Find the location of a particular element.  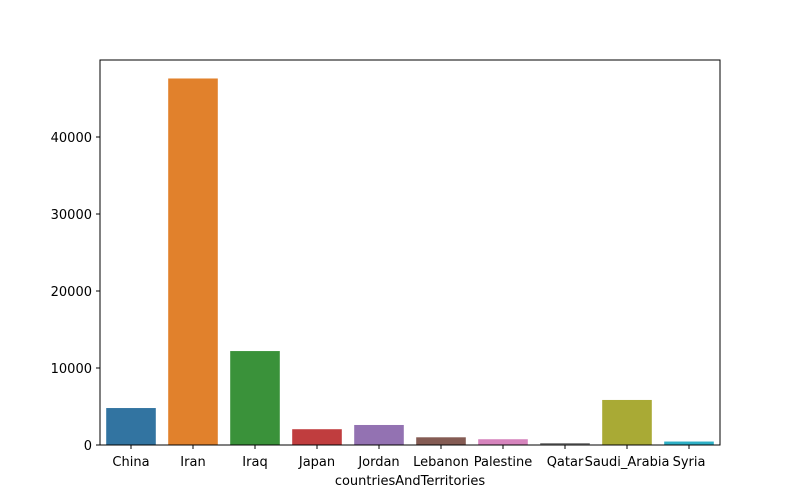

bar-palestine is located at coordinates (503, 442).